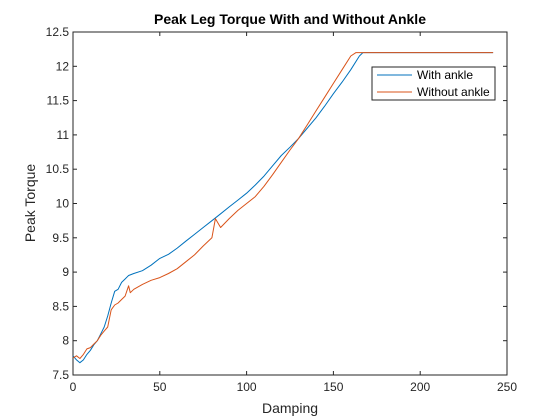 Image resolution: width=560 pixels, height=420 pixels. Describe the element at coordinates (63, 135) in the screenshot. I see `y-tick-label: 11` at that location.